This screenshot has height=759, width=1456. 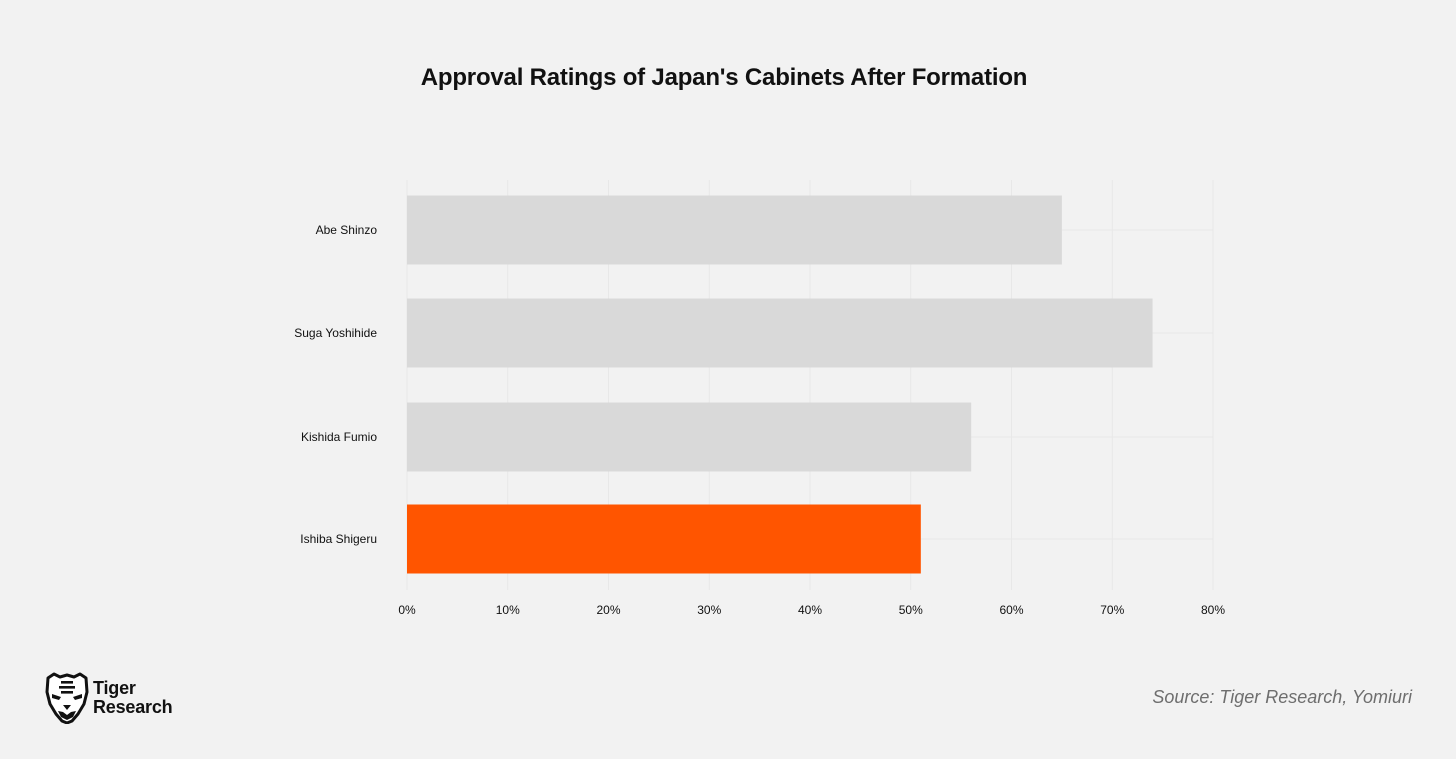 I want to click on bar-suga-yoshihide, so click(x=780, y=333).